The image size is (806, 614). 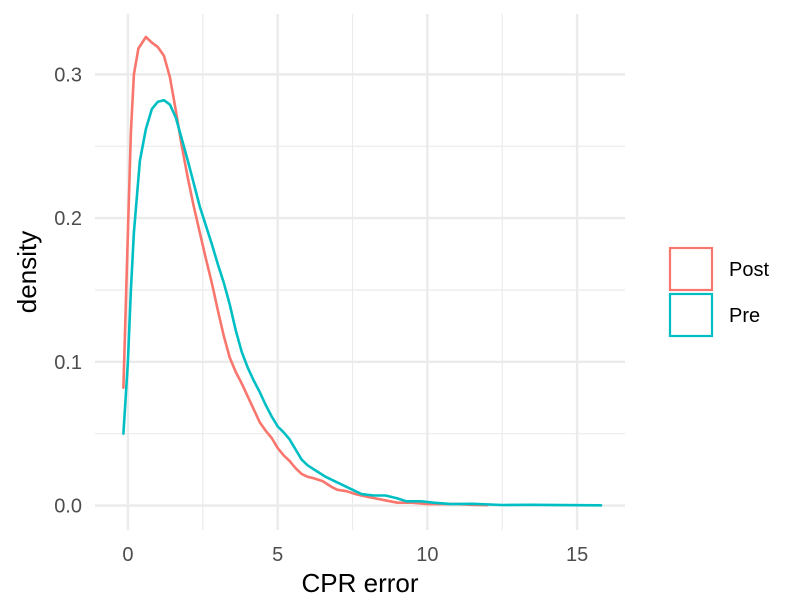 I want to click on y-tick-label: 0.2, so click(x=68, y=219).